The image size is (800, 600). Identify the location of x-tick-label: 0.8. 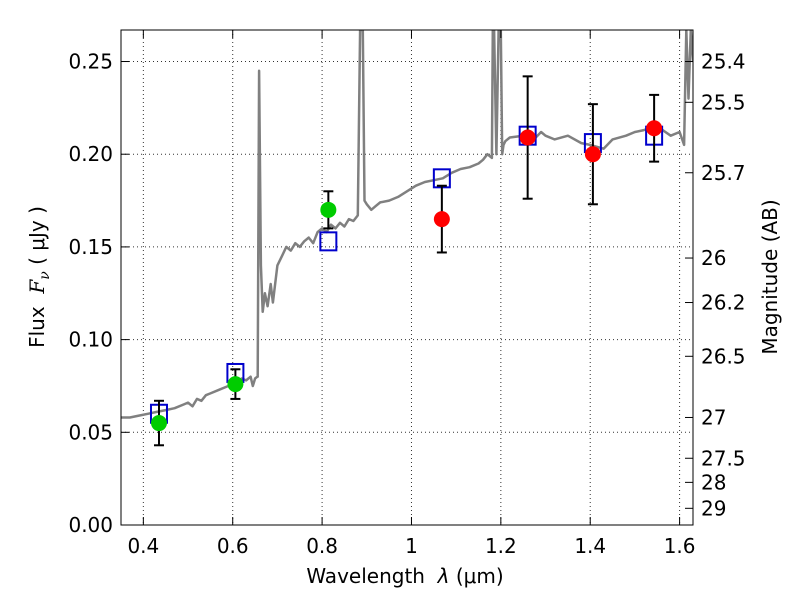
(322, 546).